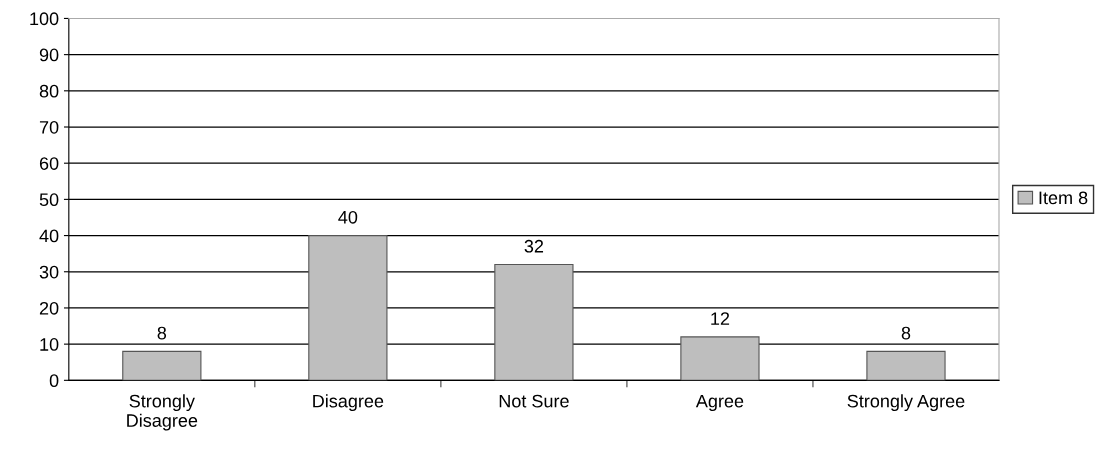 Image resolution: width=1110 pixels, height=461 pixels. What do you see at coordinates (49, 200) in the screenshot?
I see `y-tick-label: 50` at bounding box center [49, 200].